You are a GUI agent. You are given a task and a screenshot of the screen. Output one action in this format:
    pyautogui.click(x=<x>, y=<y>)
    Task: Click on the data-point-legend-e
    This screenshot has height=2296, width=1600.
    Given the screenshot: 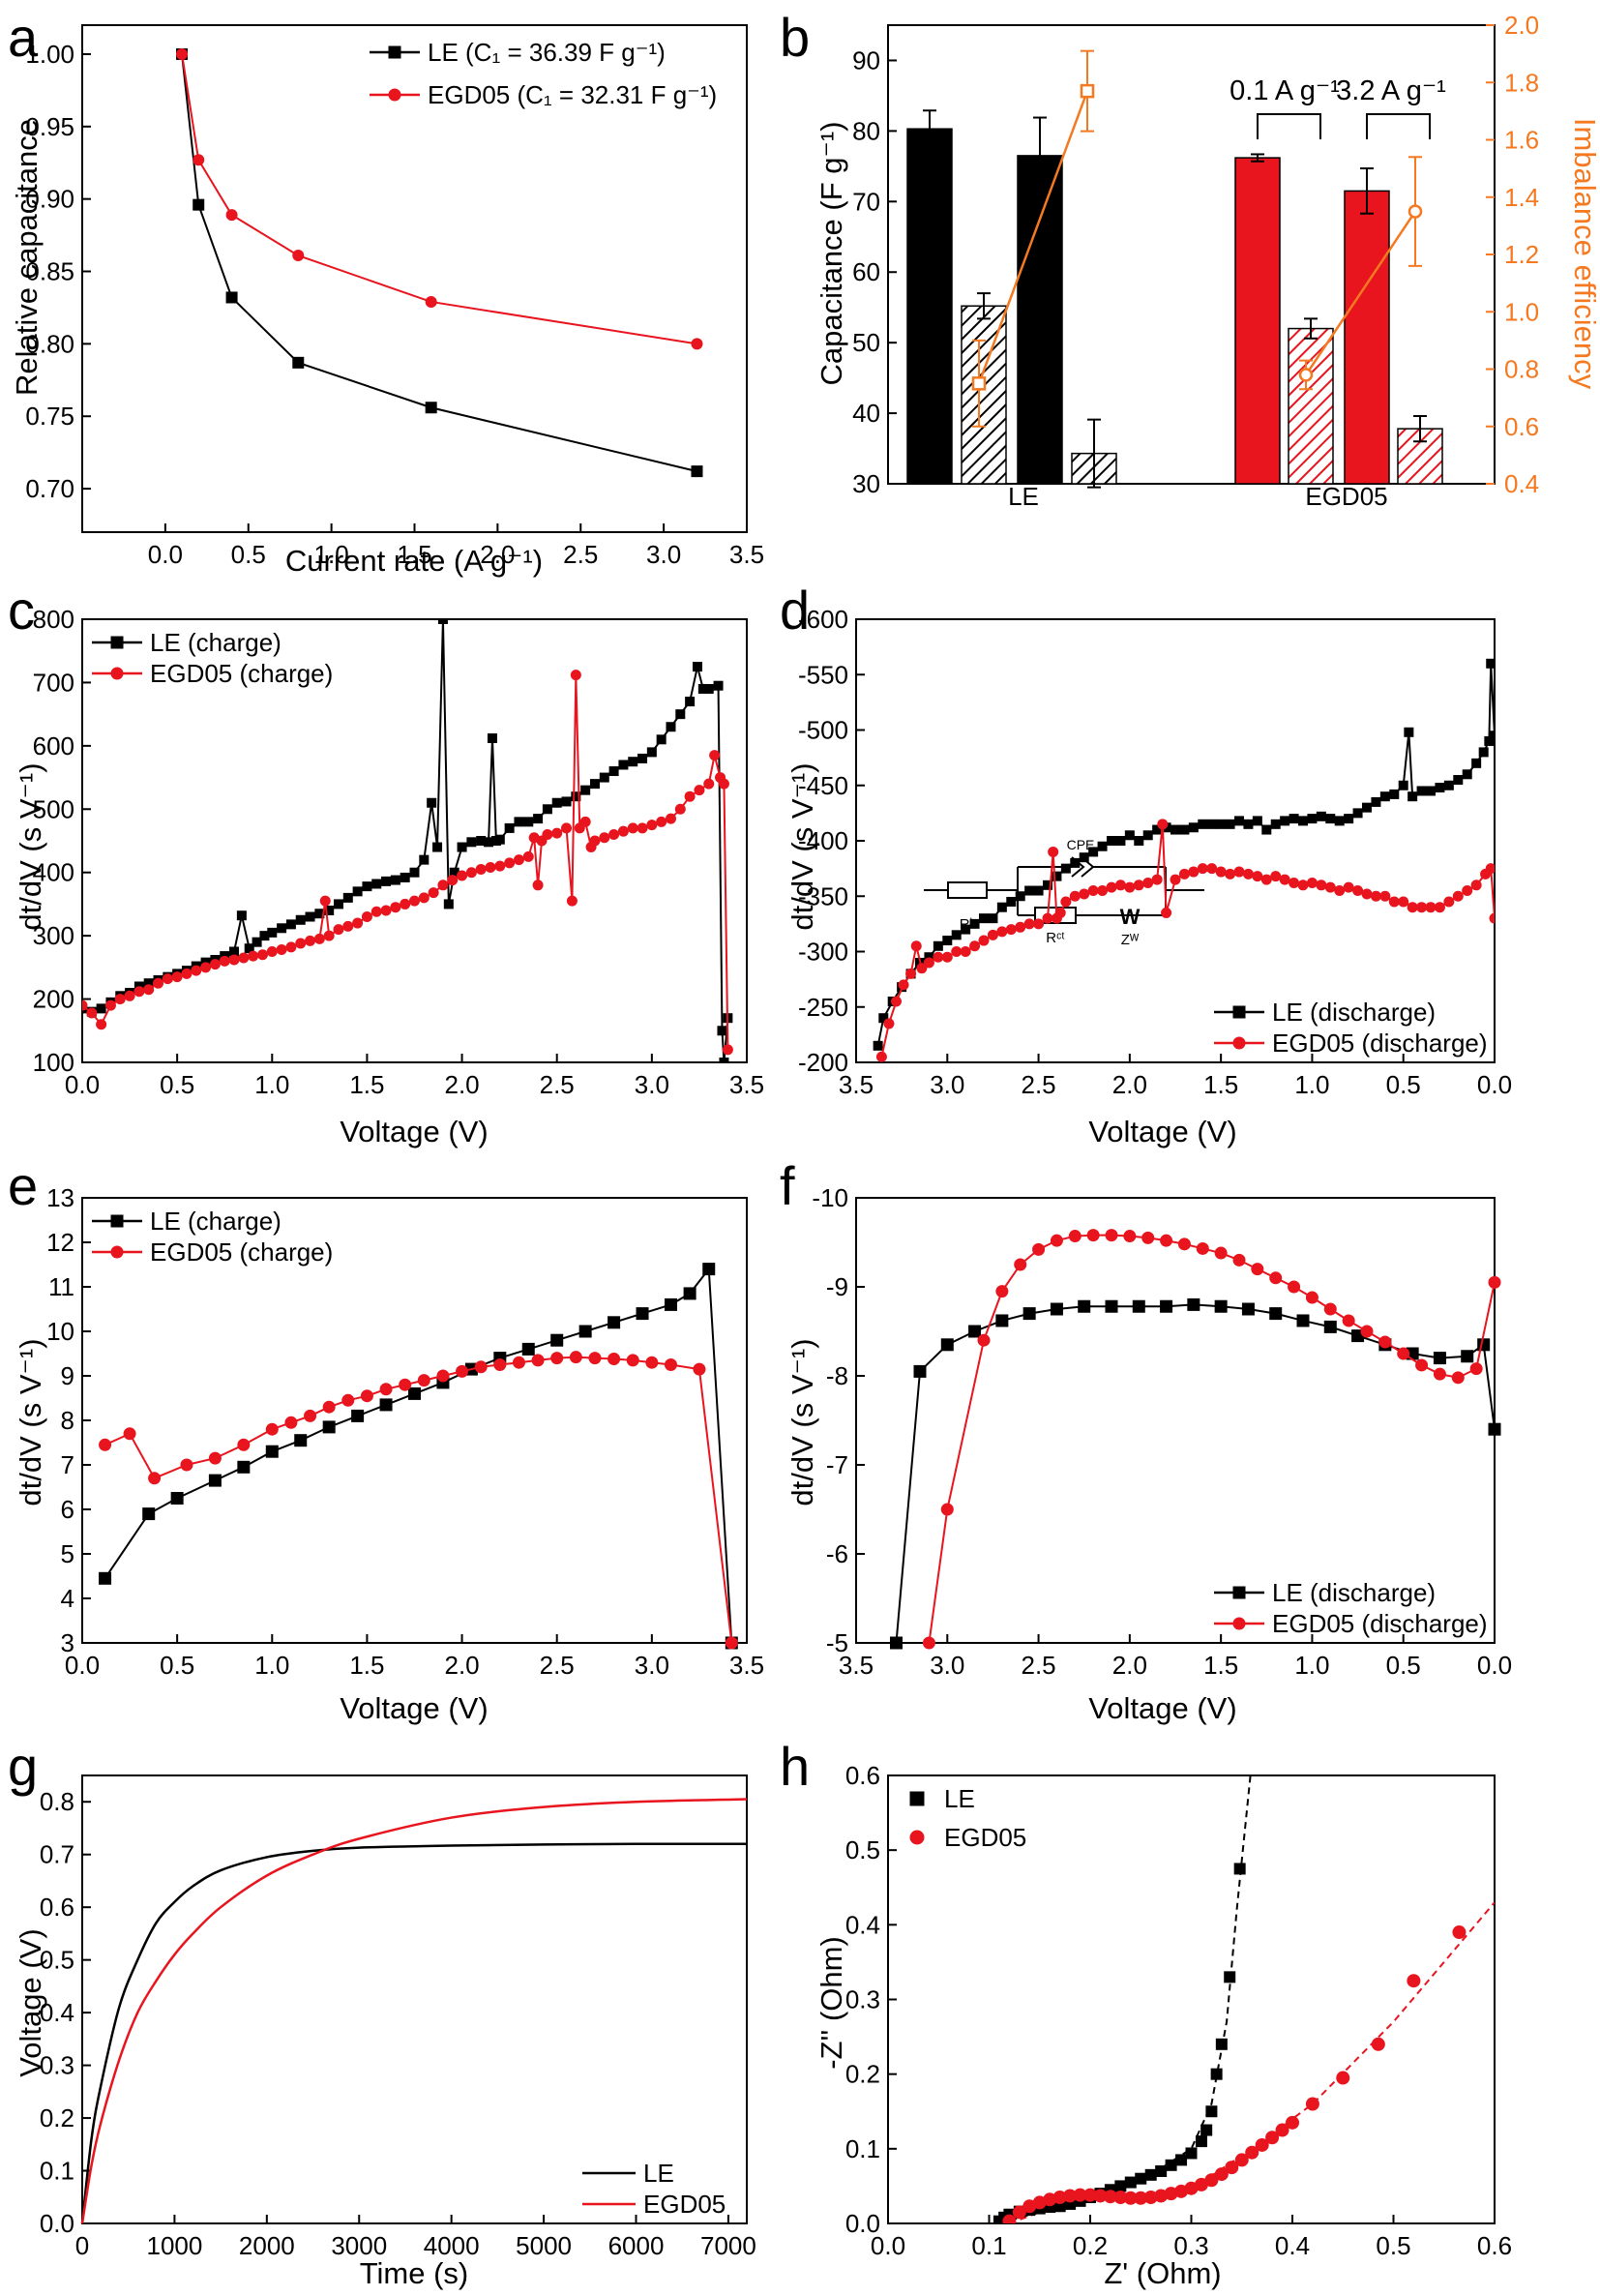 What is the action you would take?
    pyautogui.click(x=117, y=1221)
    